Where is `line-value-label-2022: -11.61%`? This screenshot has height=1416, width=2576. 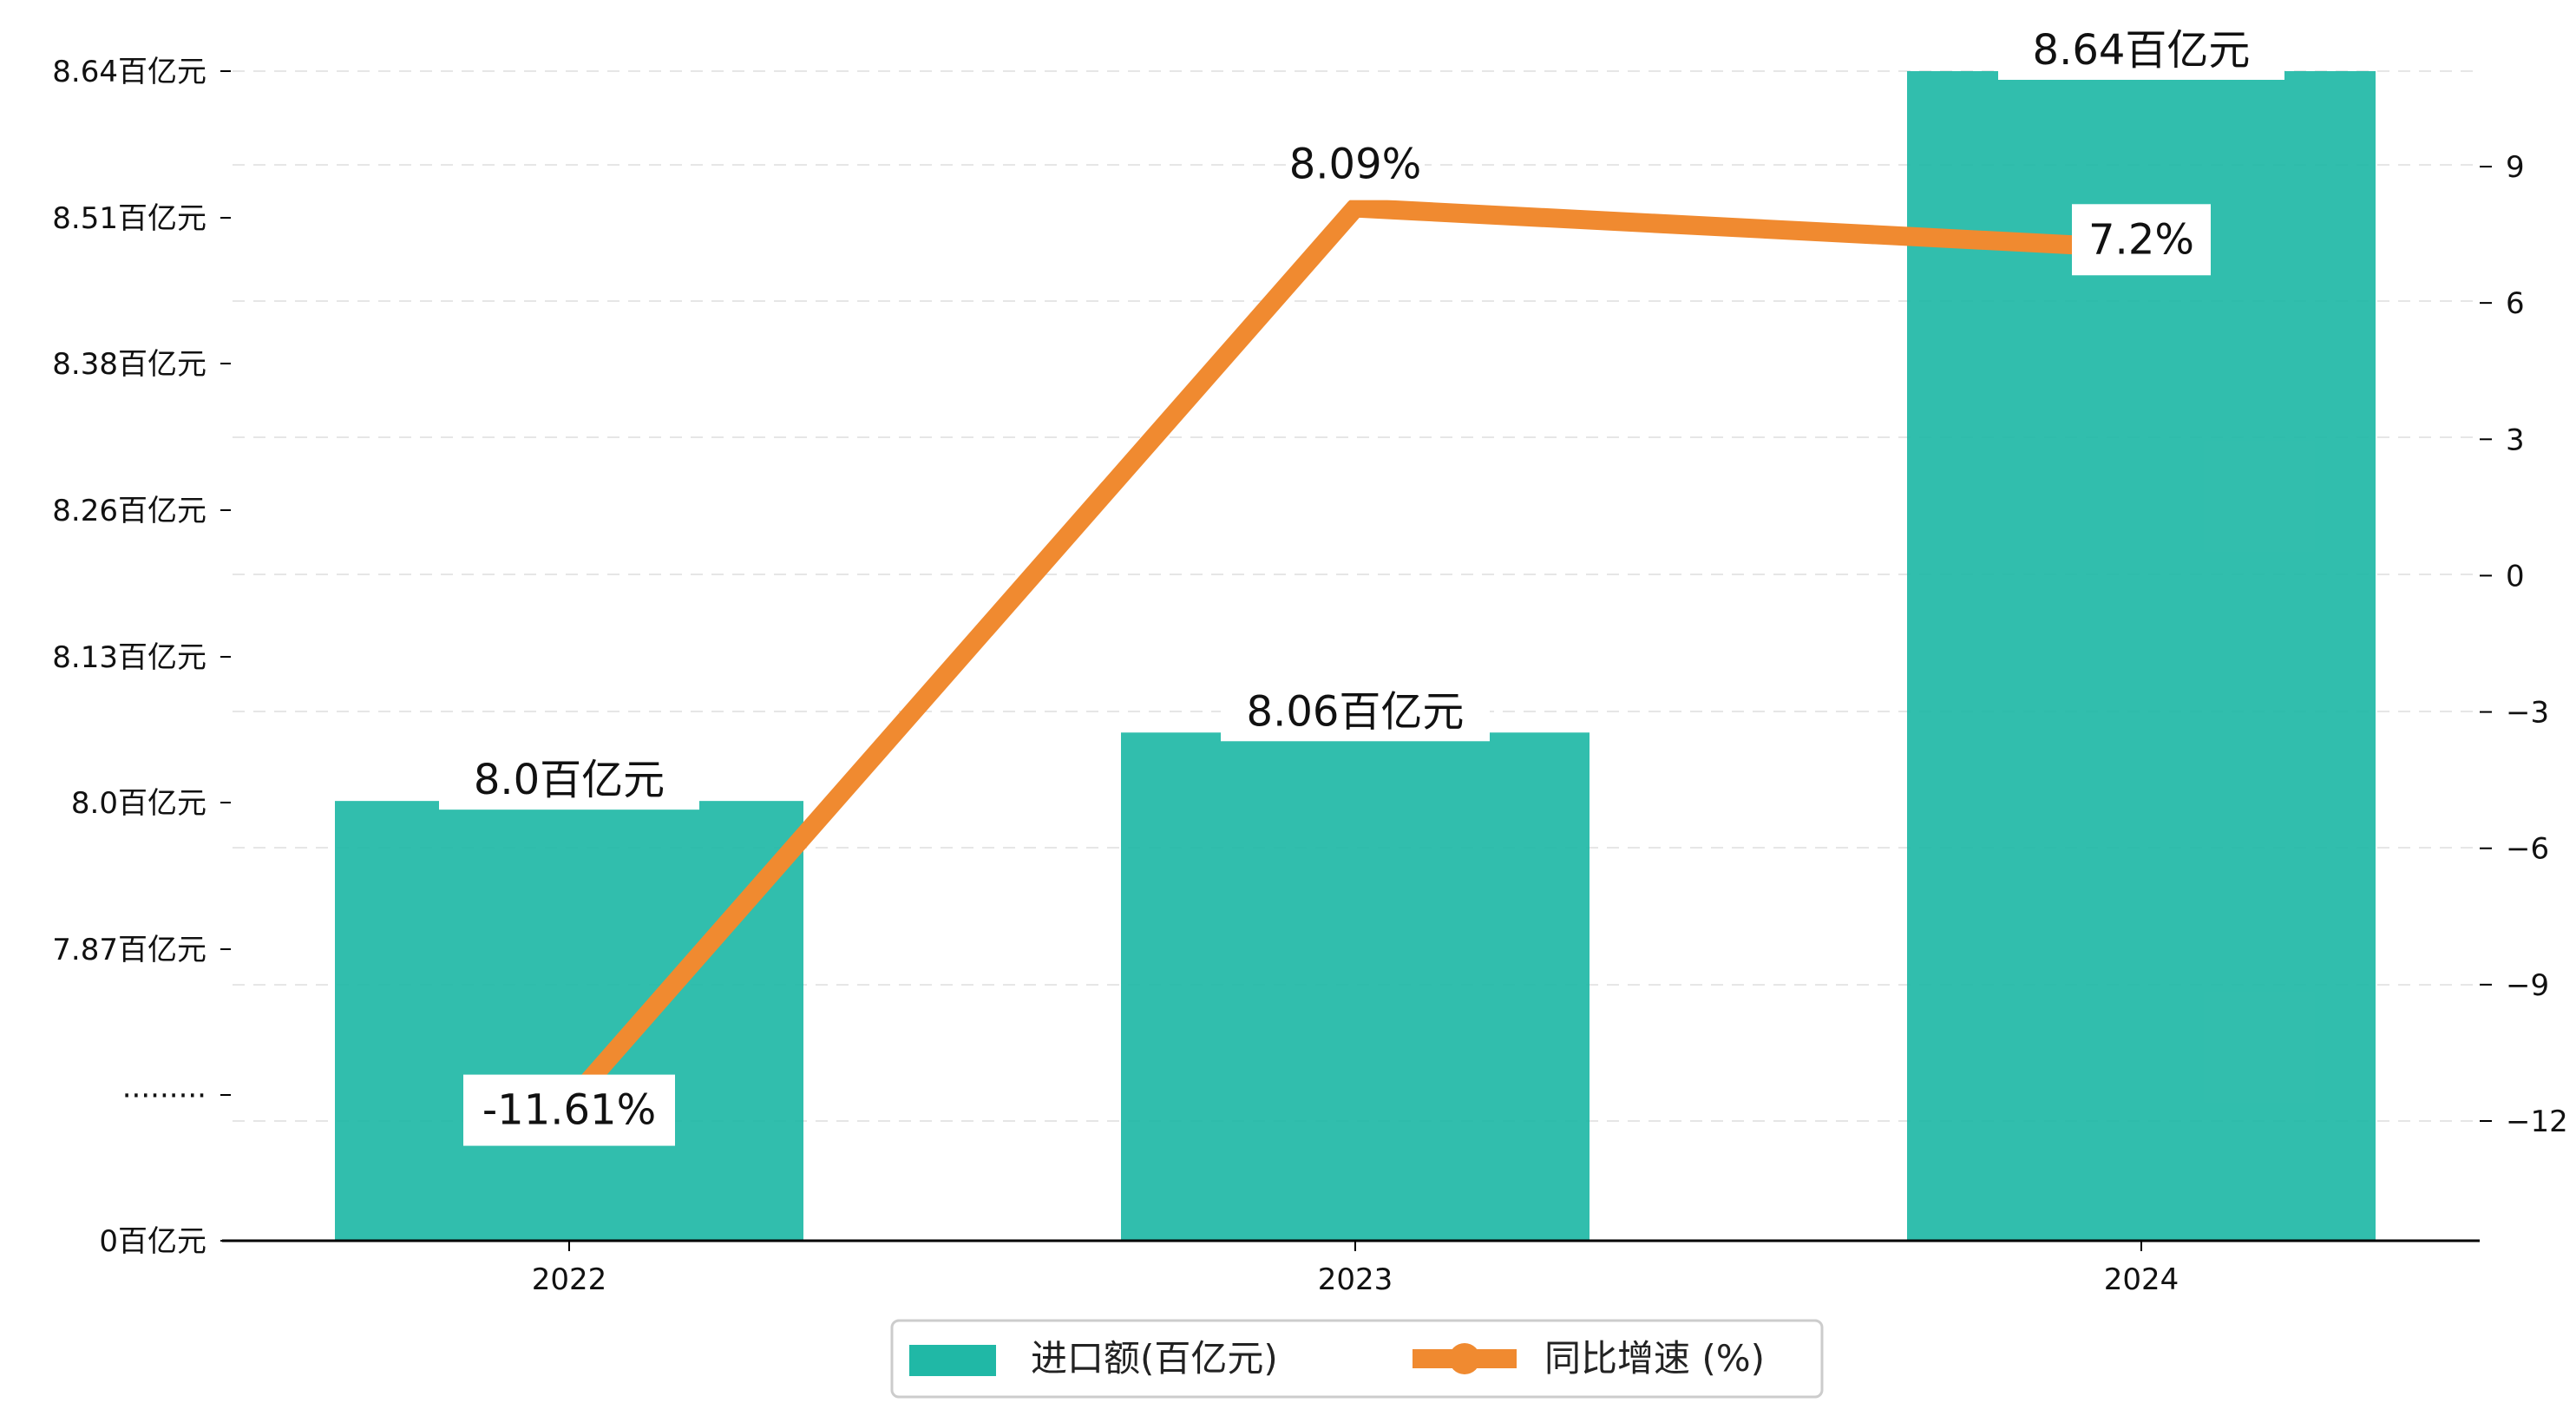 line-value-label-2022: -11.61% is located at coordinates (569, 1110).